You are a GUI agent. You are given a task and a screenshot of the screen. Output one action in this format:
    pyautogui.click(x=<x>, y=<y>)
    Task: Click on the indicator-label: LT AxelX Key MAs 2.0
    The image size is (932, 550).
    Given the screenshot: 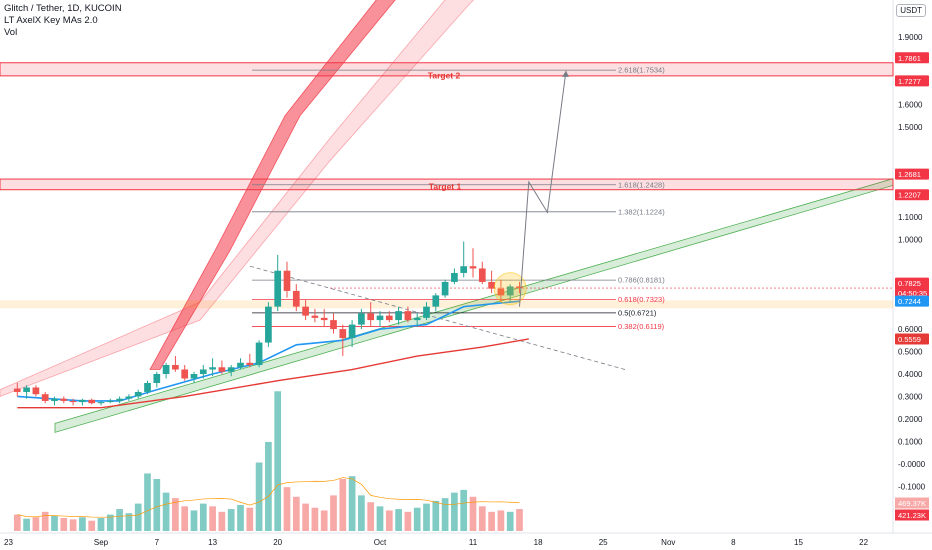 What is the action you would take?
    pyautogui.click(x=51, y=20)
    